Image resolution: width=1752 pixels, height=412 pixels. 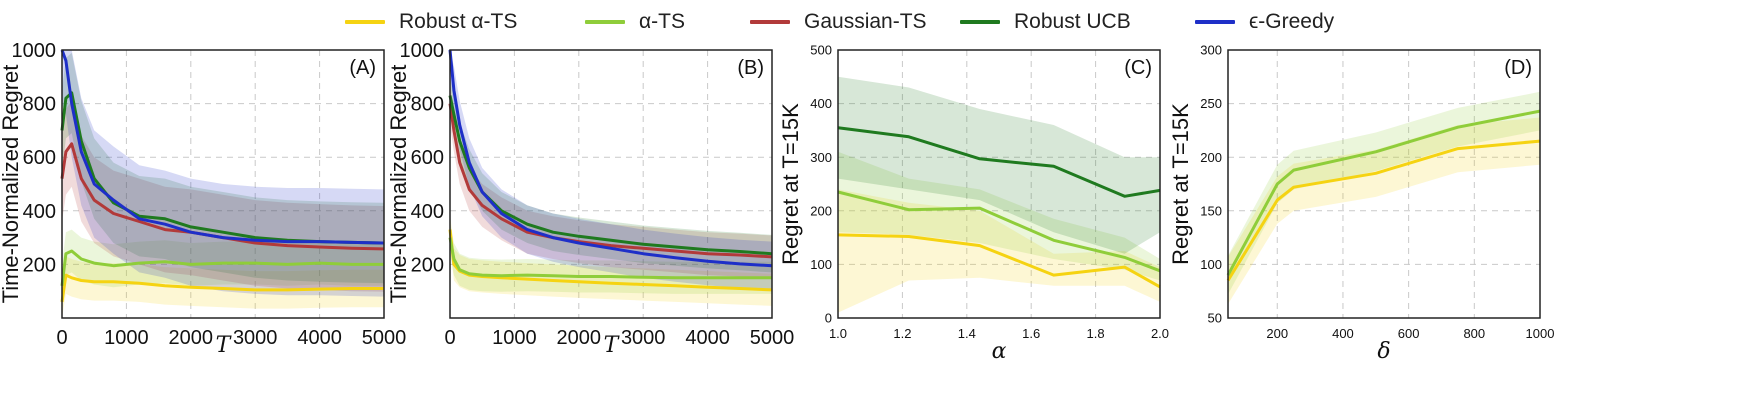 What do you see at coordinates (1292, 21) in the screenshot?
I see `legend-label: ϵ-Greedy` at bounding box center [1292, 21].